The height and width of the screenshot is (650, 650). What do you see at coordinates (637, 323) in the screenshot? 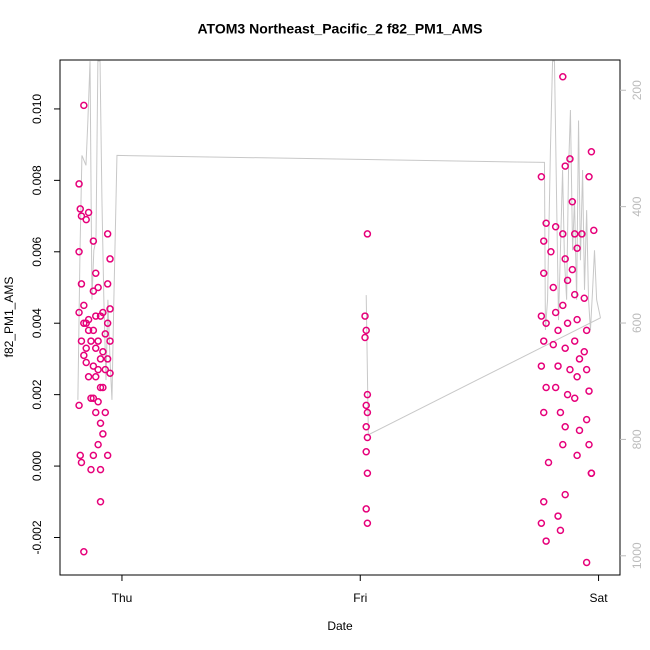
I see `y2-tick-label: 600` at bounding box center [637, 323].